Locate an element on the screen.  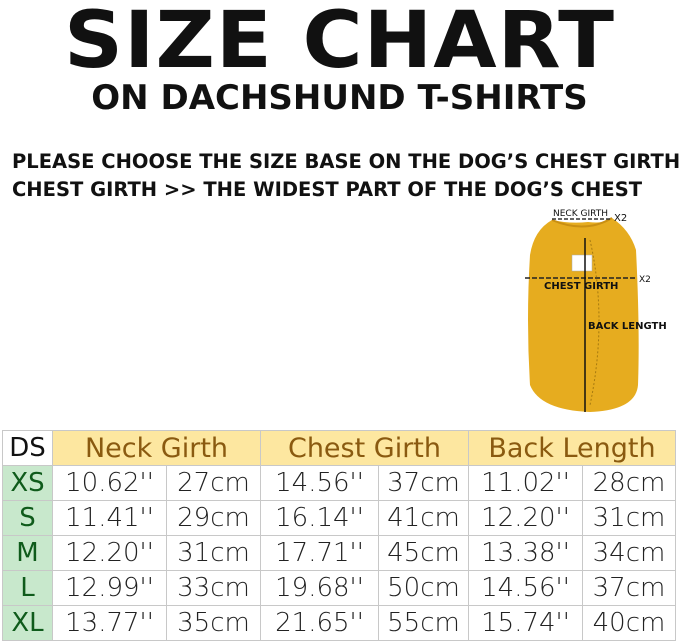
cm-value-cell: 55cm is located at coordinates (423, 623).